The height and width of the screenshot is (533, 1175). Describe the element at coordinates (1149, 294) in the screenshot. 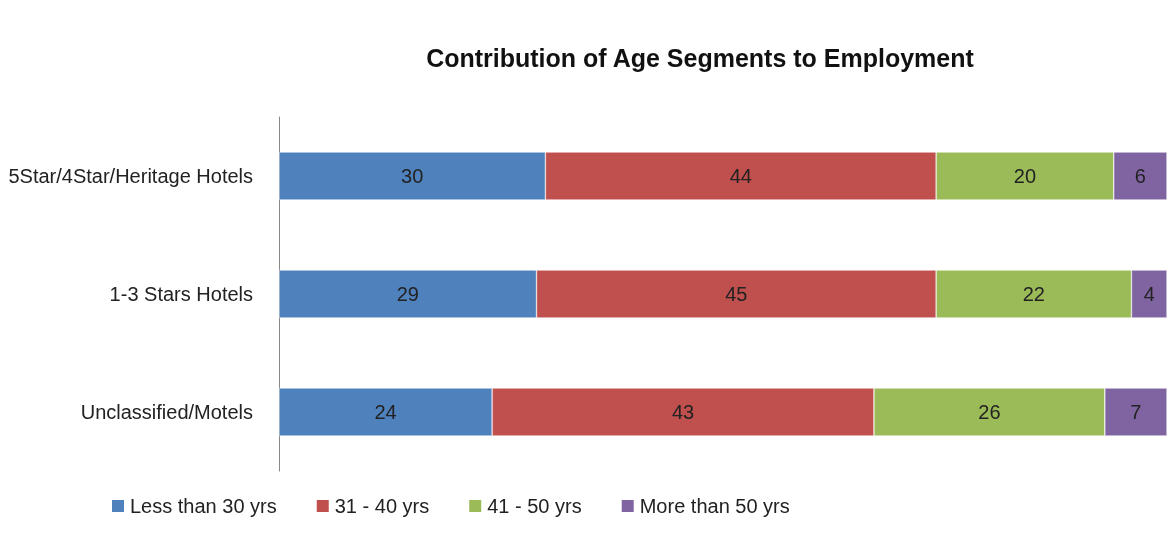

I see `data-label: 4` at that location.